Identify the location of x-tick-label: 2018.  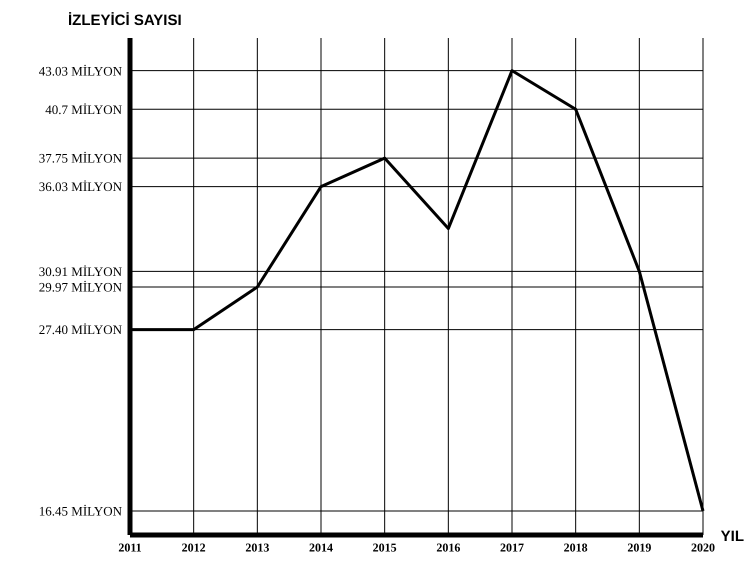
(576, 547).